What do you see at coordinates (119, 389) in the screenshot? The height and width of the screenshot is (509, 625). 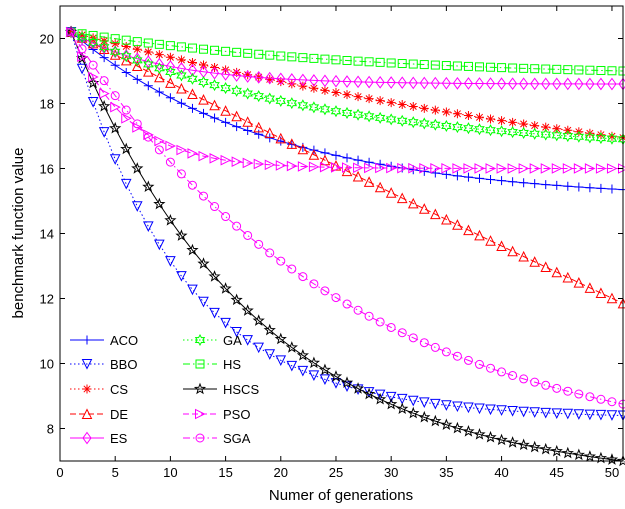 I see `legend-label: CS` at bounding box center [119, 389].